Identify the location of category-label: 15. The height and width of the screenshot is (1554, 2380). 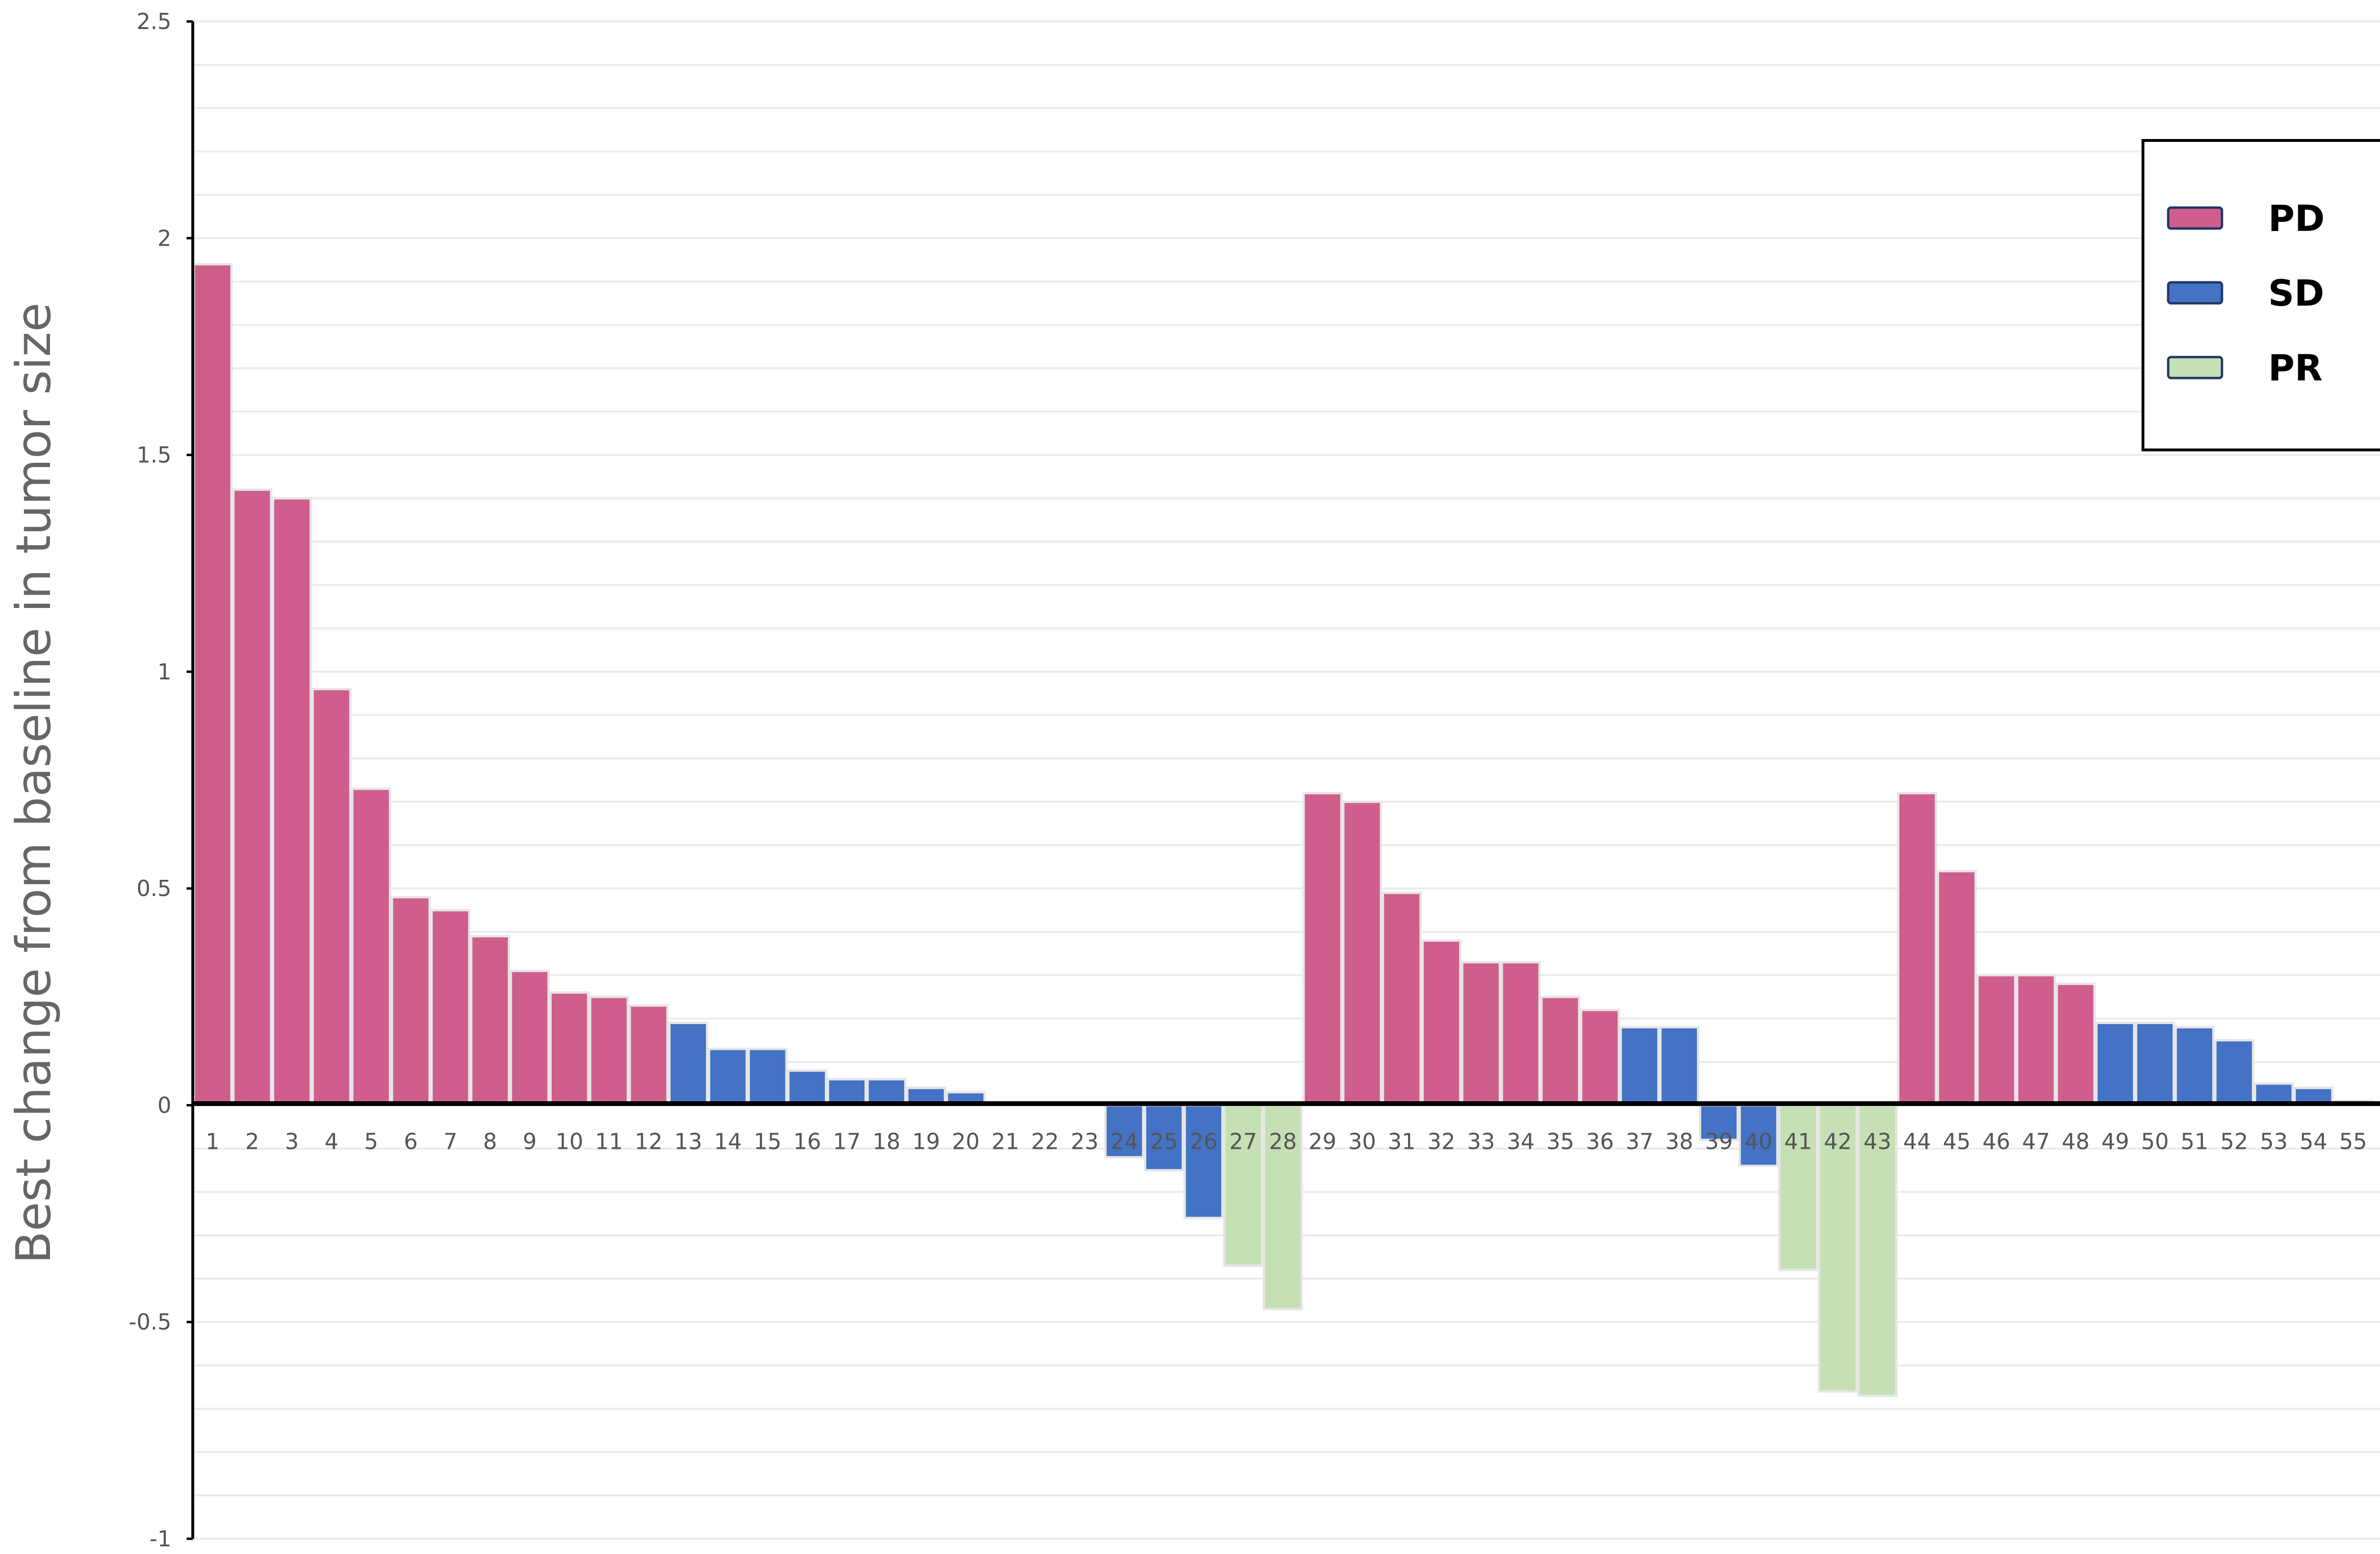
(768, 1141).